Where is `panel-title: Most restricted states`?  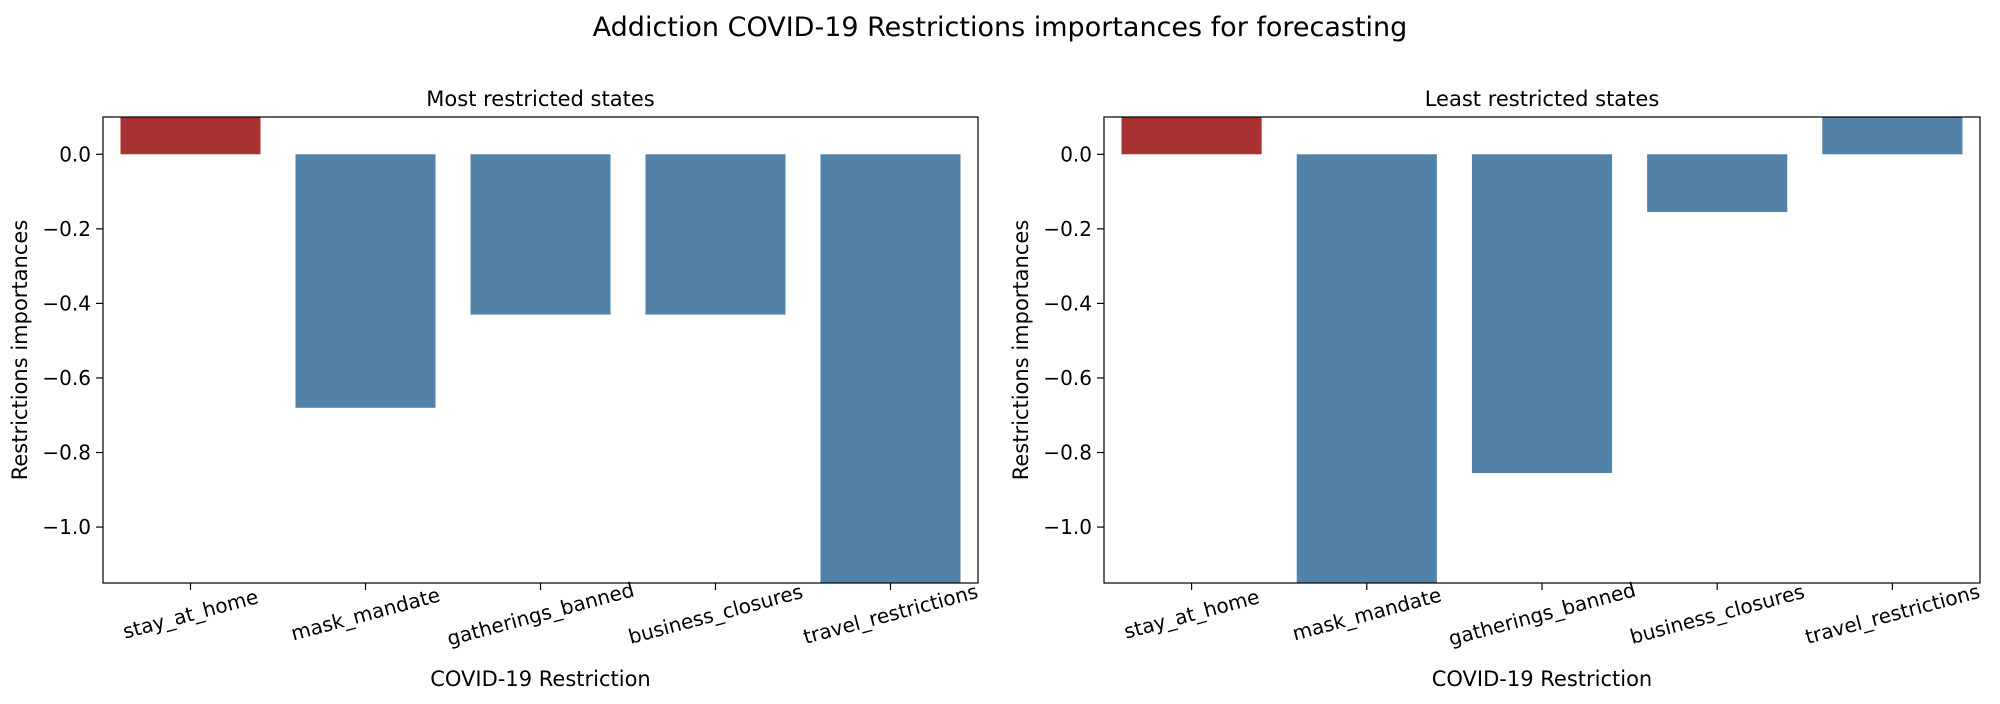
panel-title: Most restricted states is located at coordinates (540, 99).